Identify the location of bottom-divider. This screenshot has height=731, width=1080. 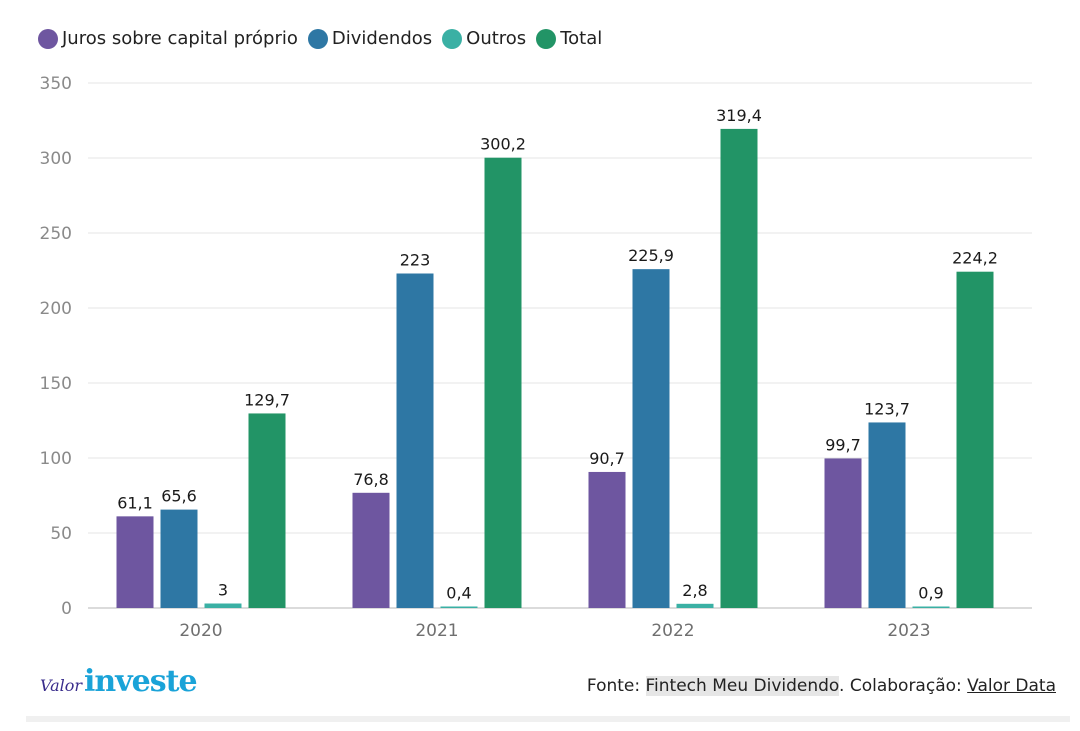
(548, 719).